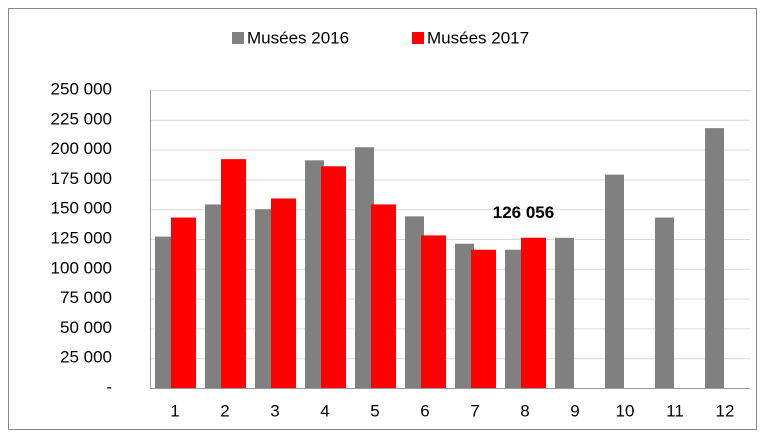 Image resolution: width=766 pixels, height=438 pixels. What do you see at coordinates (81, 148) in the screenshot?
I see `y-tick-label: 200 000` at bounding box center [81, 148].